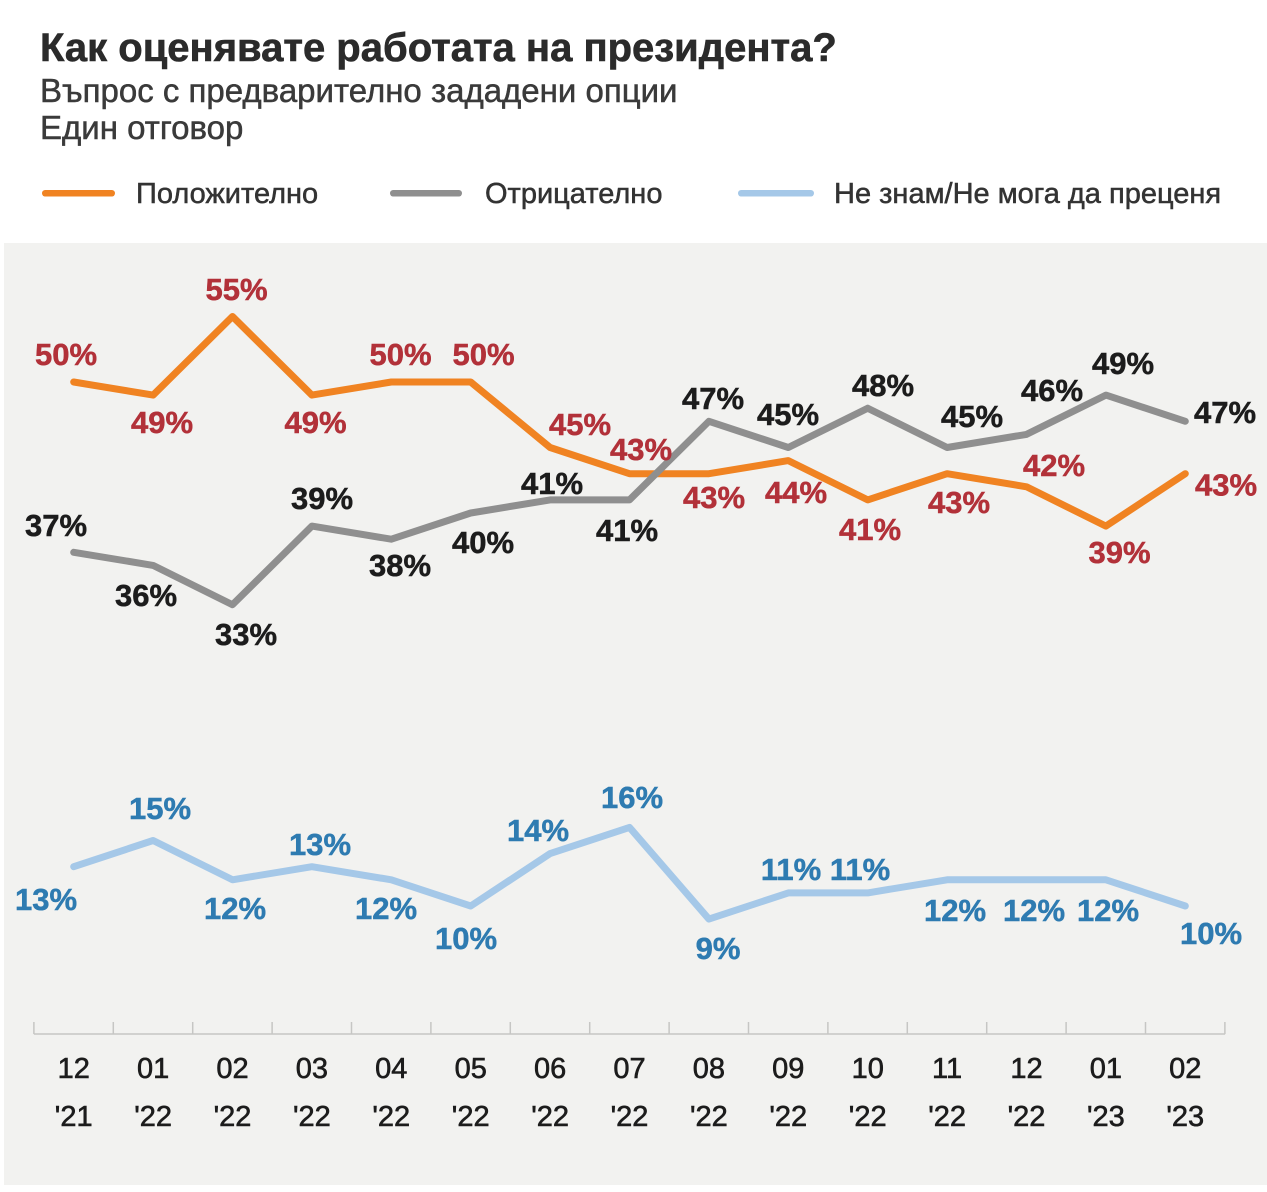  What do you see at coordinates (550, 1069) in the screenshot?
I see `svg-text: 06` at bounding box center [550, 1069].